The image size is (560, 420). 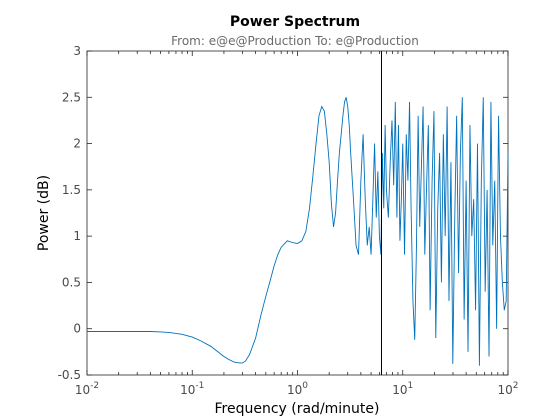 What do you see at coordinates (295, 22) in the screenshot?
I see `chart-title: Power Spectrum` at bounding box center [295, 22].